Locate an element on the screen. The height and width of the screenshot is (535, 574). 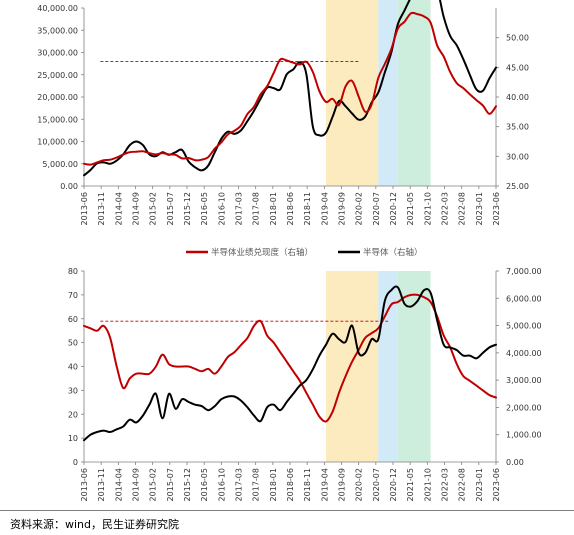
bottom-x-tick-label: 2016-10 is located at coordinates (221, 484).